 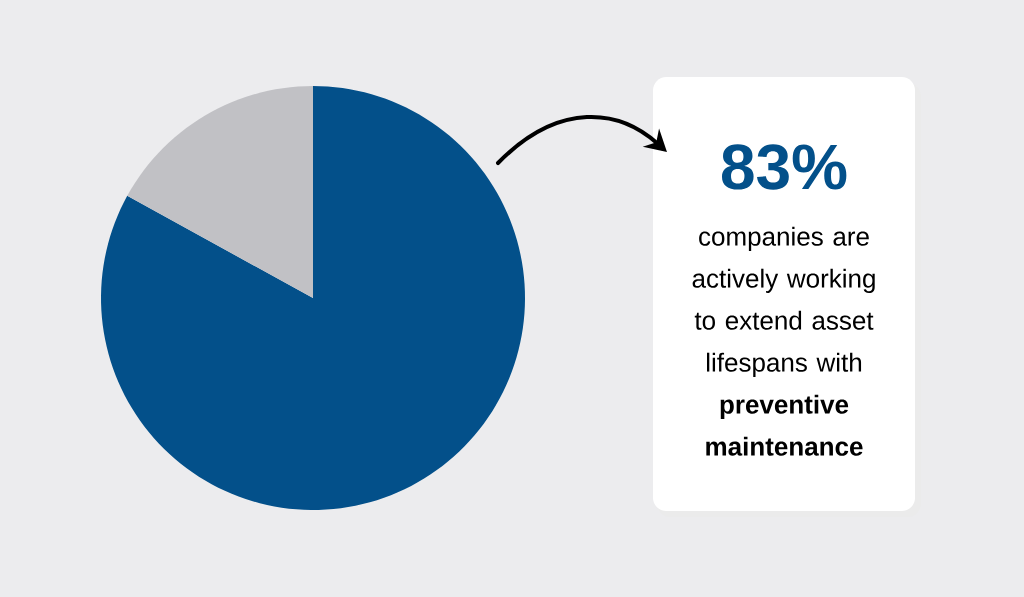 What do you see at coordinates (783, 341) in the screenshot?
I see `text: companies are actively working to extend asset lifespans with preventive maintenance` at bounding box center [783, 341].